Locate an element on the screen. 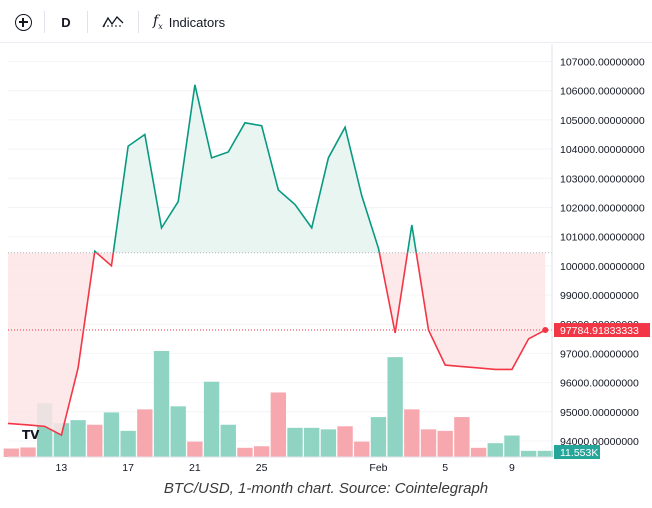 This screenshot has width=652, height=508. y-tick-label: 105000.00000000 is located at coordinates (602, 121).